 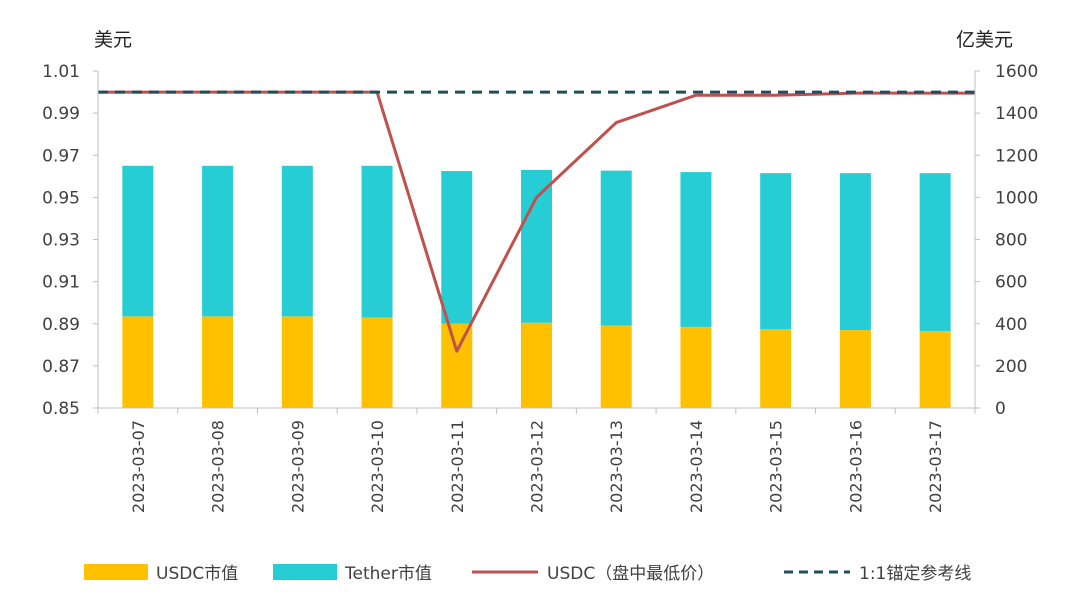 What do you see at coordinates (1016, 114) in the screenshot?
I see `right-tick-label: 1400` at bounding box center [1016, 114].